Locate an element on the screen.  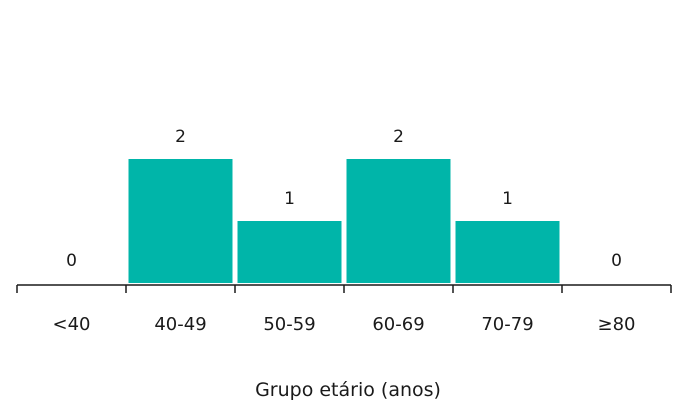
x-tick-label: 60-69 is located at coordinates (398, 324).